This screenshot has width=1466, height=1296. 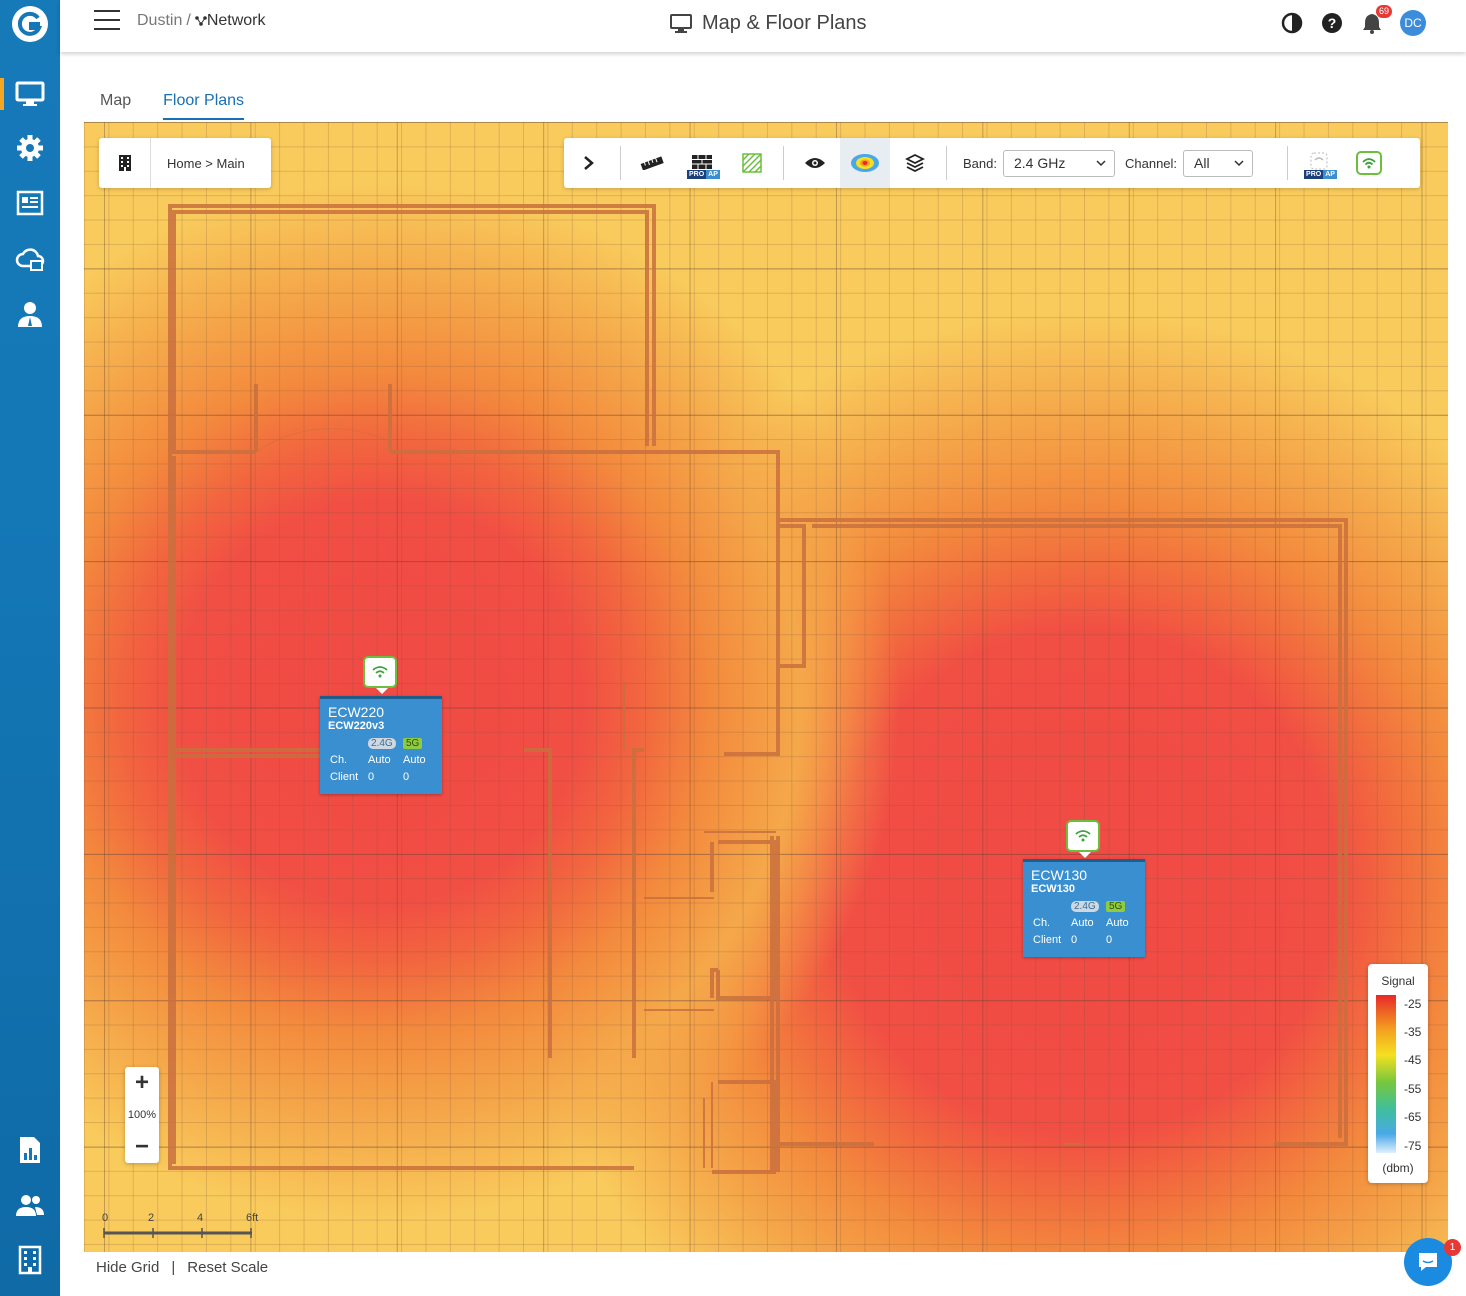 I want to click on client-24-value: 0, so click(x=371, y=777).